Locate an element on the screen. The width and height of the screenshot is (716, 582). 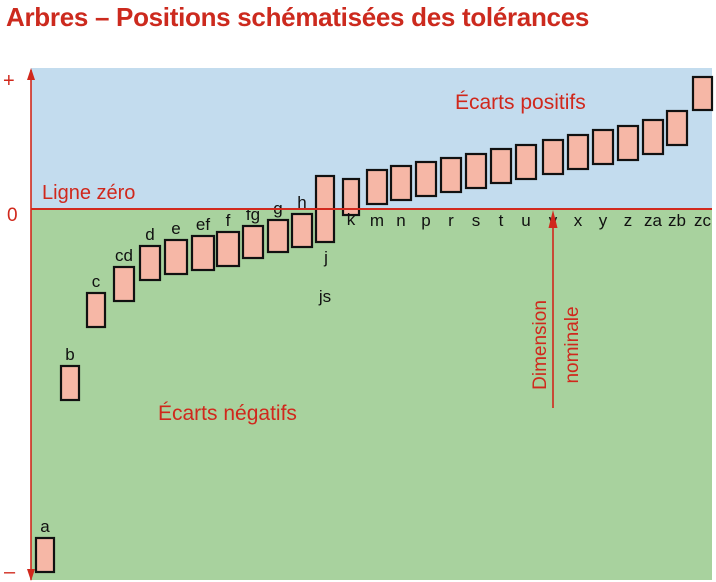
tolerance-label-js: js is located at coordinates (324, 296).